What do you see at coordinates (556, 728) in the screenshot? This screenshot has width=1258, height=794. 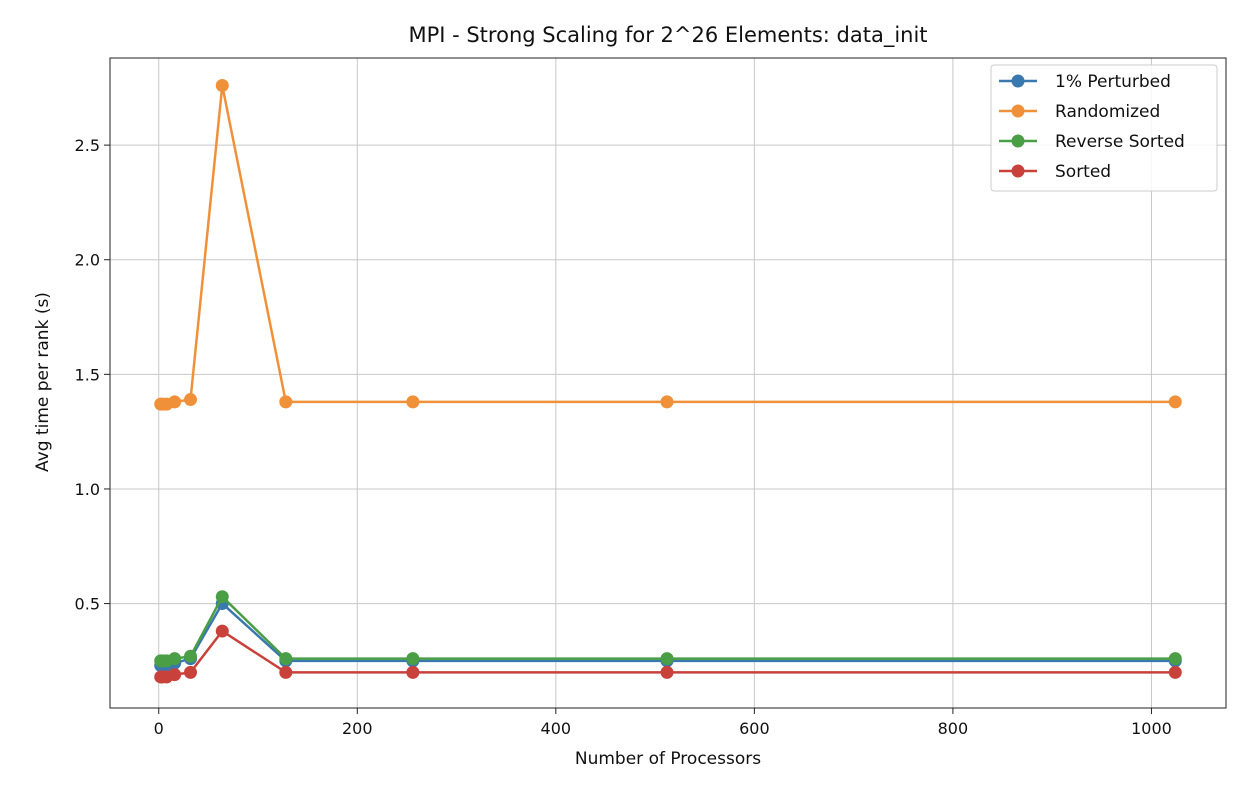 I see `x-tick-label: 400` at bounding box center [556, 728].